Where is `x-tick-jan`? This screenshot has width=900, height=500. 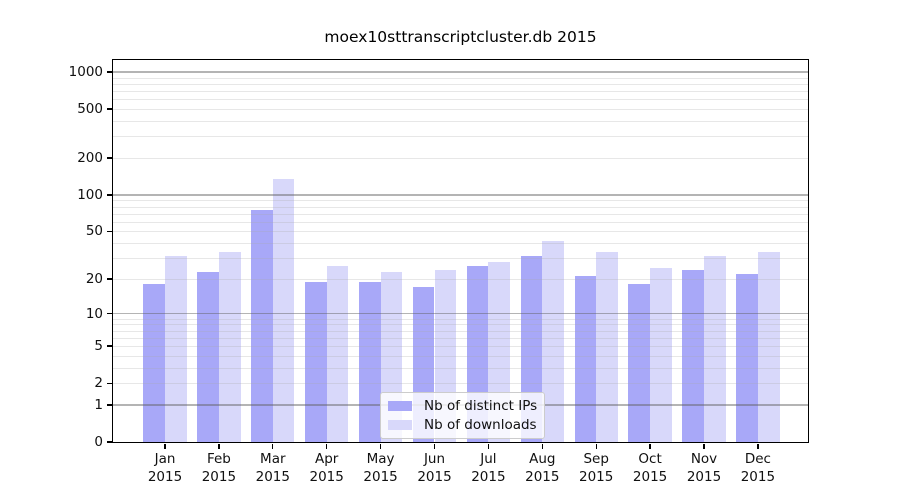
x-tick-jan is located at coordinates (165, 446).